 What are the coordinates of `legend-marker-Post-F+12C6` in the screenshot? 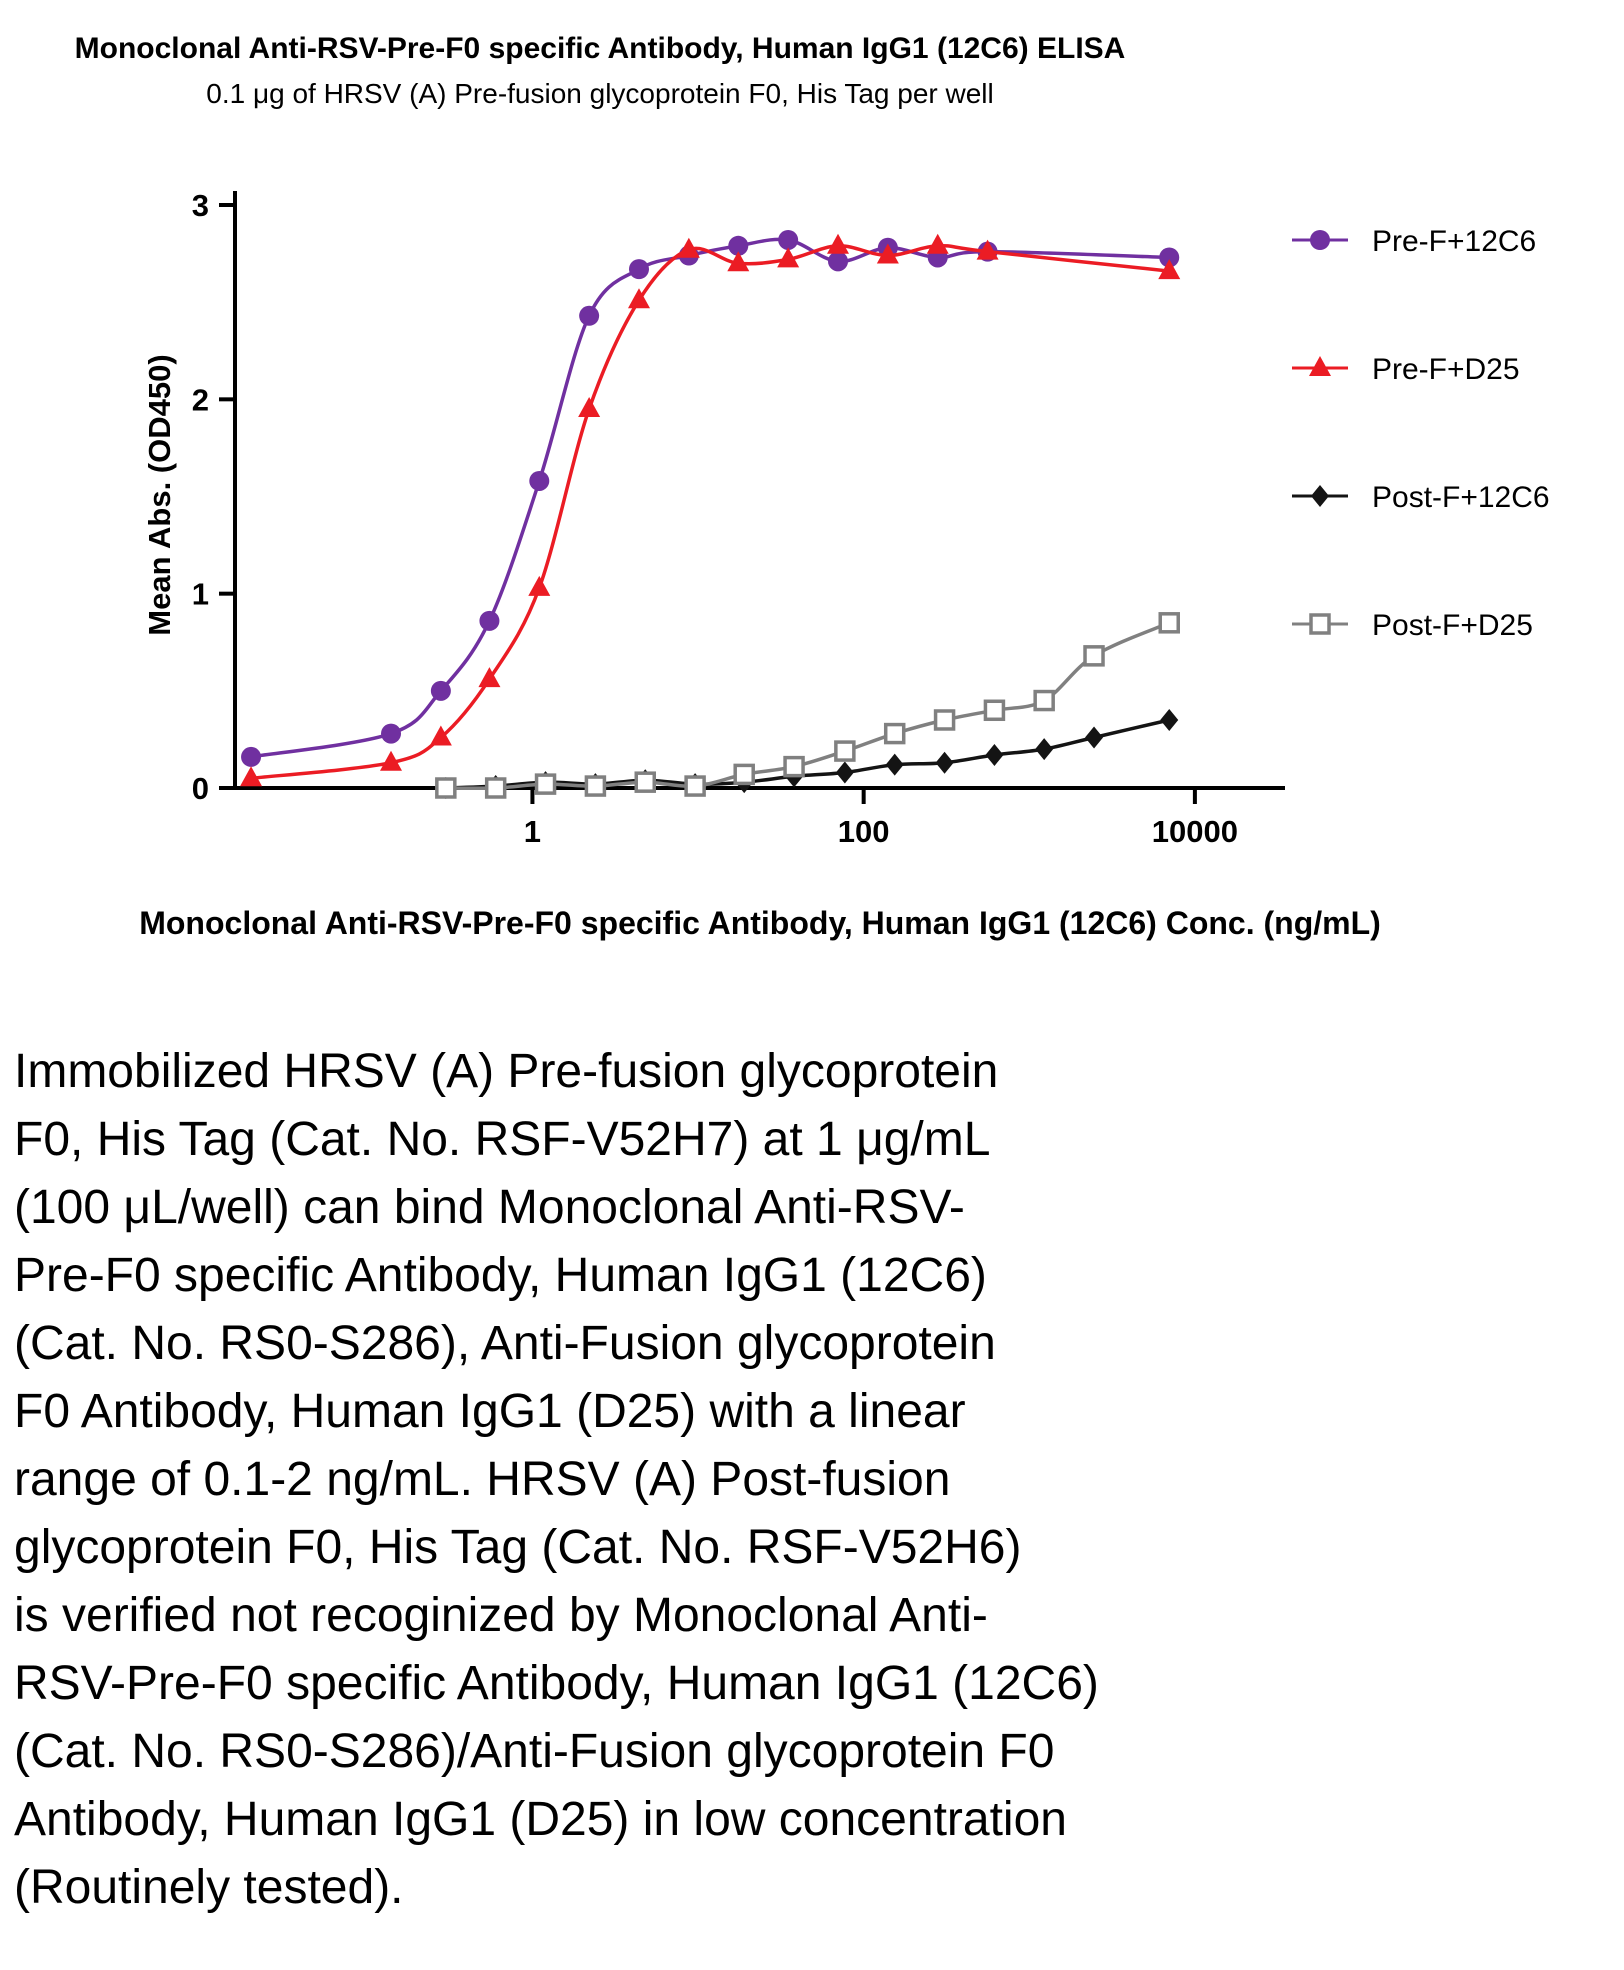 It's located at (1320, 496).